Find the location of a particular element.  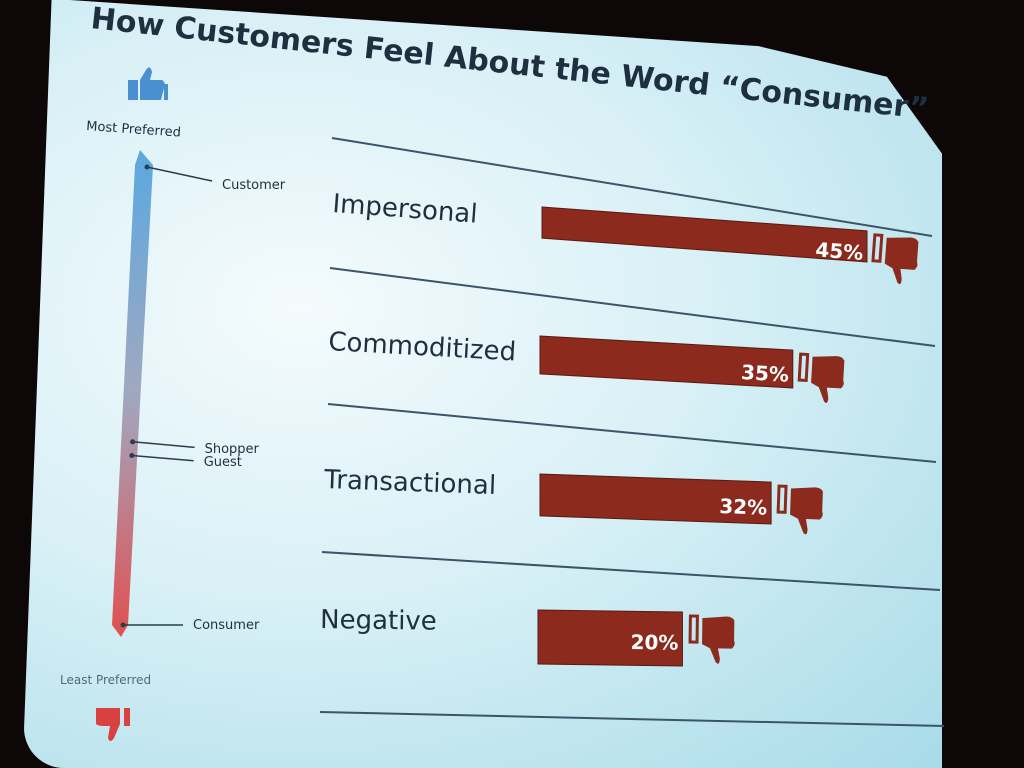

data-label: 45% is located at coordinates (840, 250).